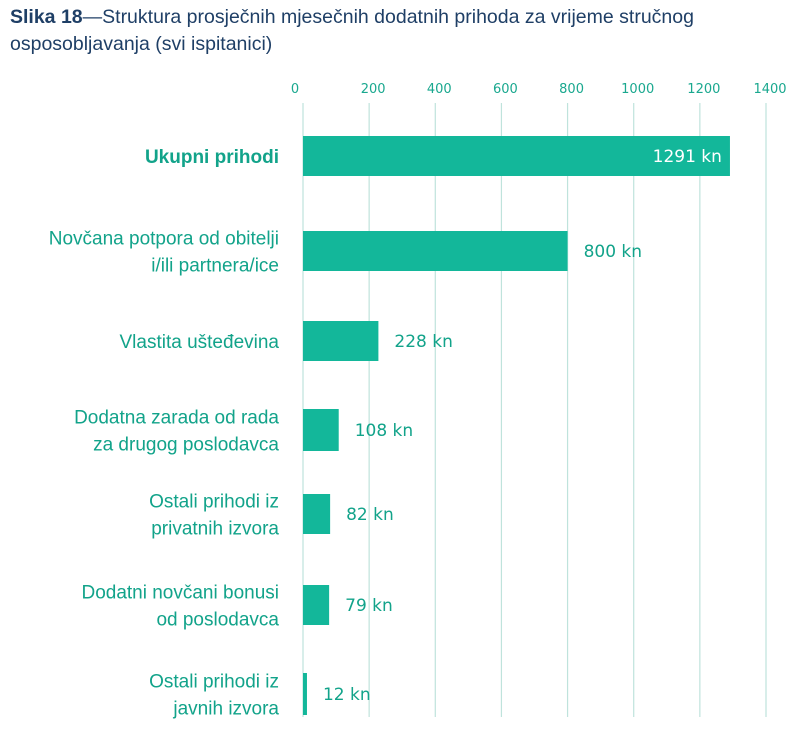  What do you see at coordinates (384, 431) in the screenshot?
I see `value-label-3: 108 kn` at bounding box center [384, 431].